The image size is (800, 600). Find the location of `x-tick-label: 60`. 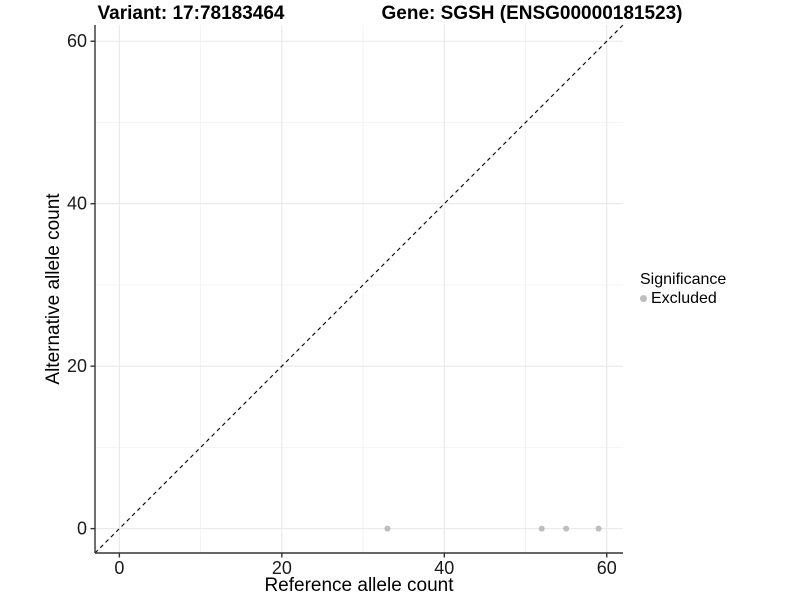

x-tick-label: 60 is located at coordinates (607, 568).